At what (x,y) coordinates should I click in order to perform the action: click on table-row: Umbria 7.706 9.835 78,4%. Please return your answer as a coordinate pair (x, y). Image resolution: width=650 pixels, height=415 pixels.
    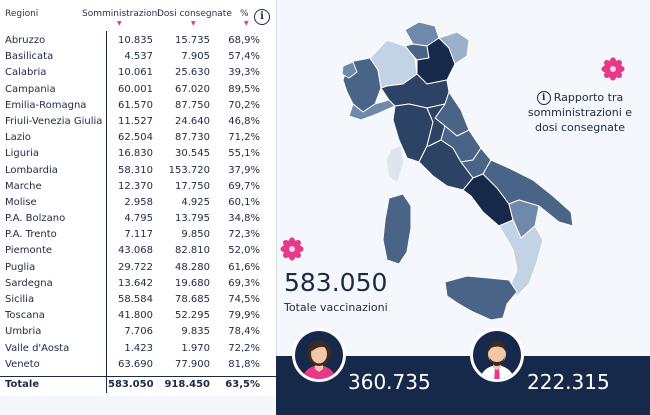
    Looking at the image, I should click on (138, 332).